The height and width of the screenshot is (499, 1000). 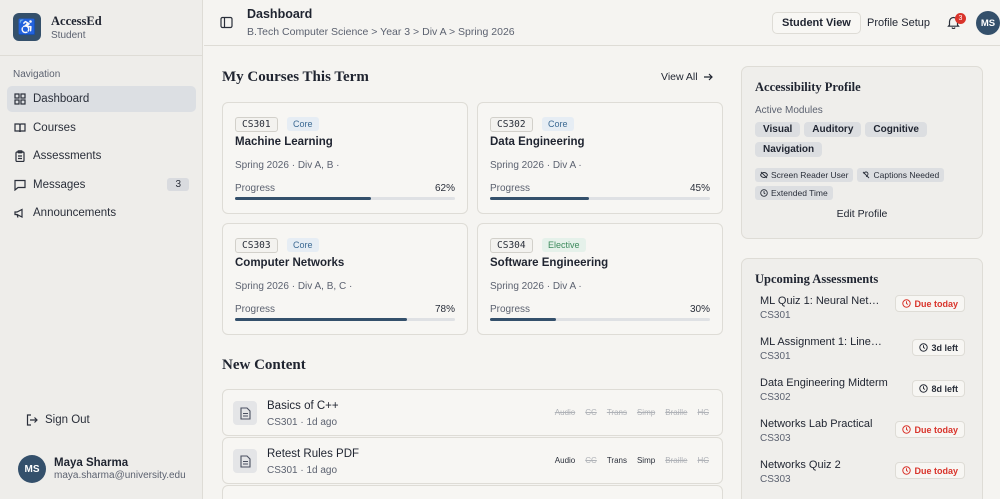 What do you see at coordinates (896, 129) in the screenshot?
I see `module-chip: Cognitive` at bounding box center [896, 129].